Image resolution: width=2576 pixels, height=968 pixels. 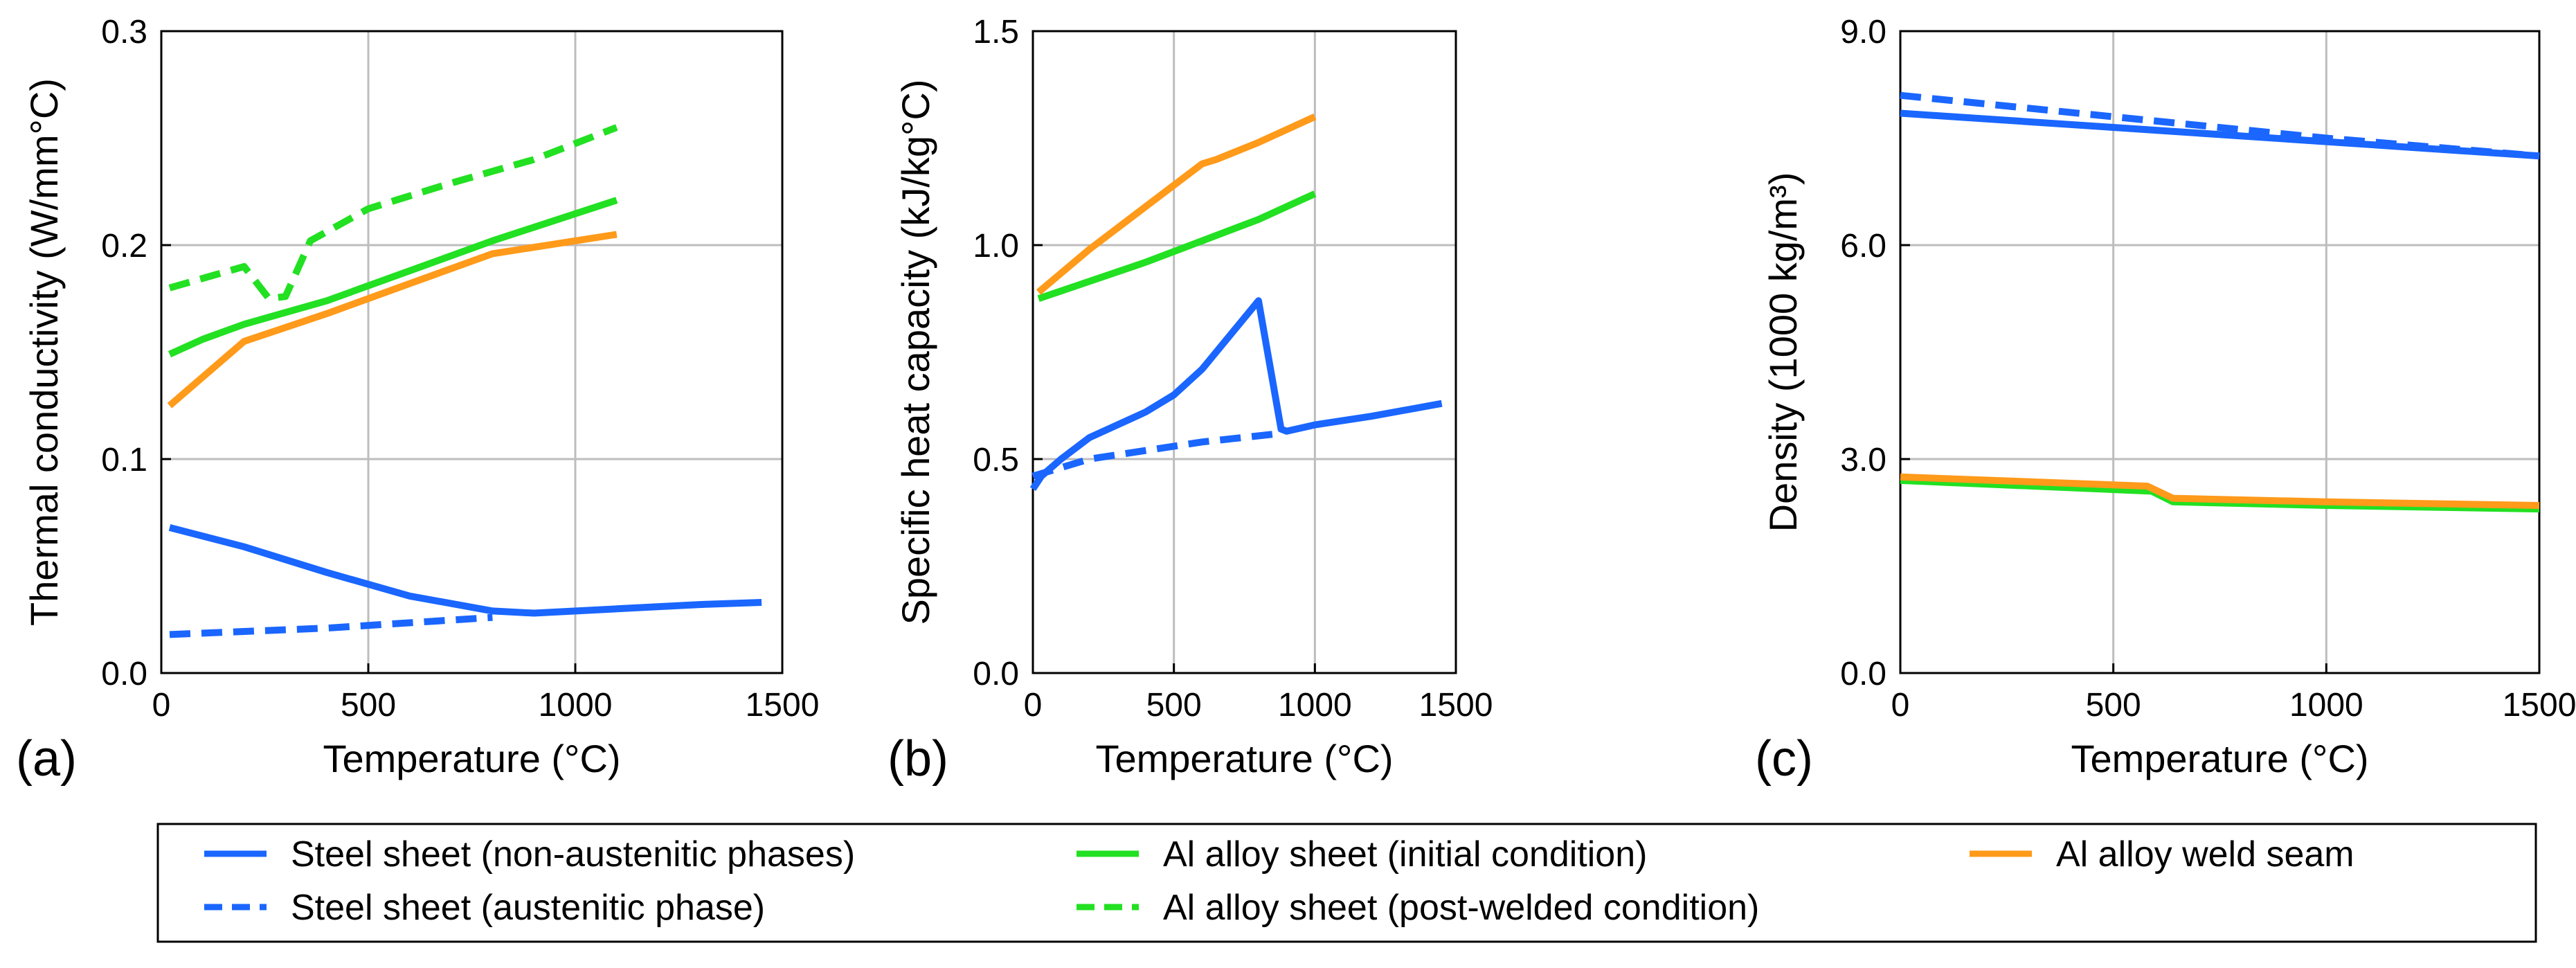 What do you see at coordinates (1863, 246) in the screenshot?
I see `density-ytick-label-2: 6.0` at bounding box center [1863, 246].